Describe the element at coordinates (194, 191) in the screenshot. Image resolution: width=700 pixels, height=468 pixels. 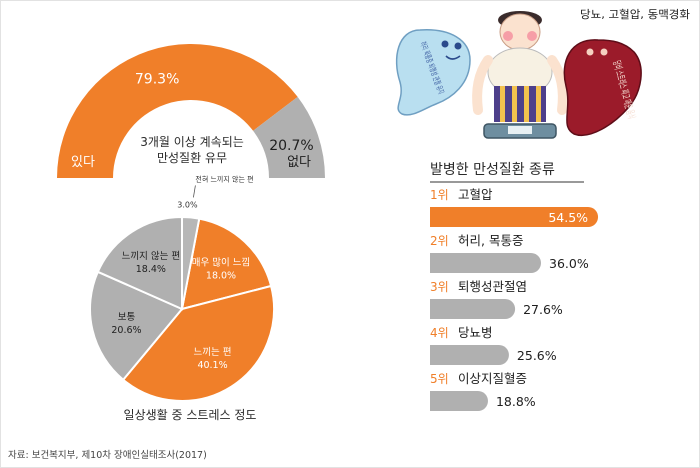
I see `pie-leader-line` at that location.